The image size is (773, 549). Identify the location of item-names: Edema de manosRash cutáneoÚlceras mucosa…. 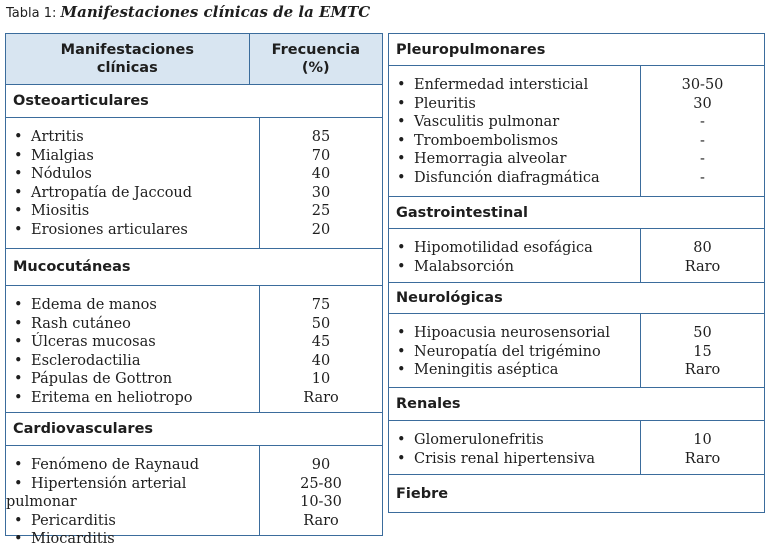
(133, 349).